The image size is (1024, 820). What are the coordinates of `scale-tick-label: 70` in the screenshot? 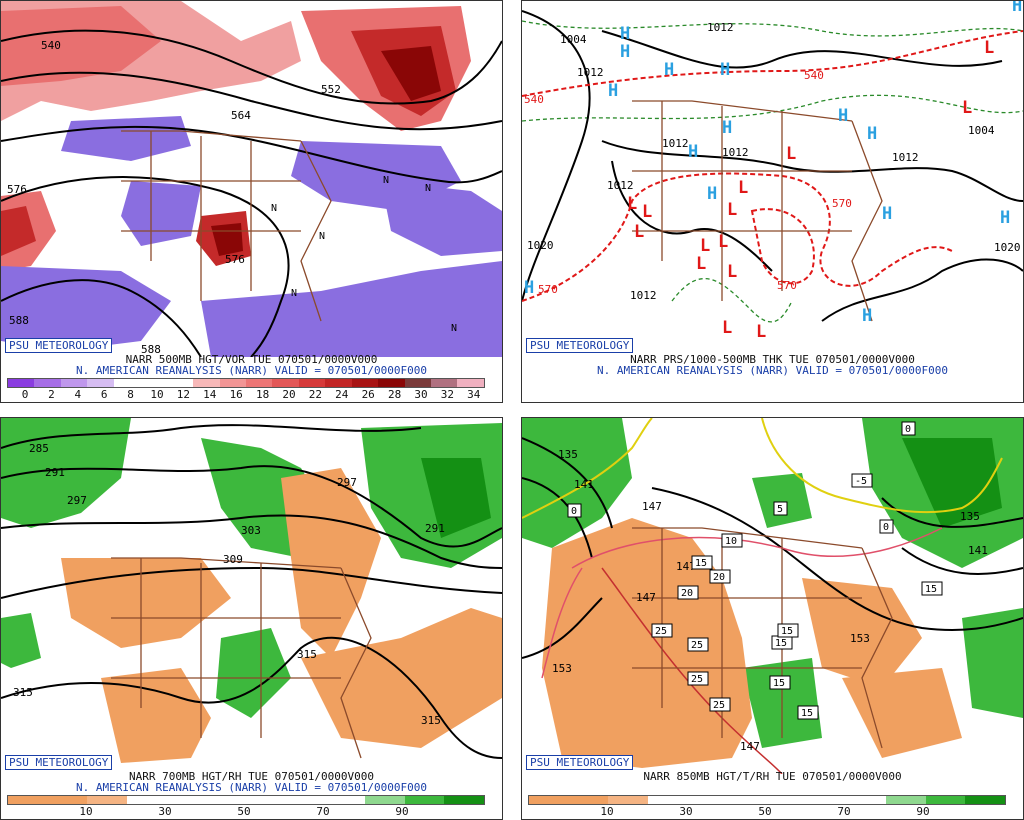 It's located at (323, 811).